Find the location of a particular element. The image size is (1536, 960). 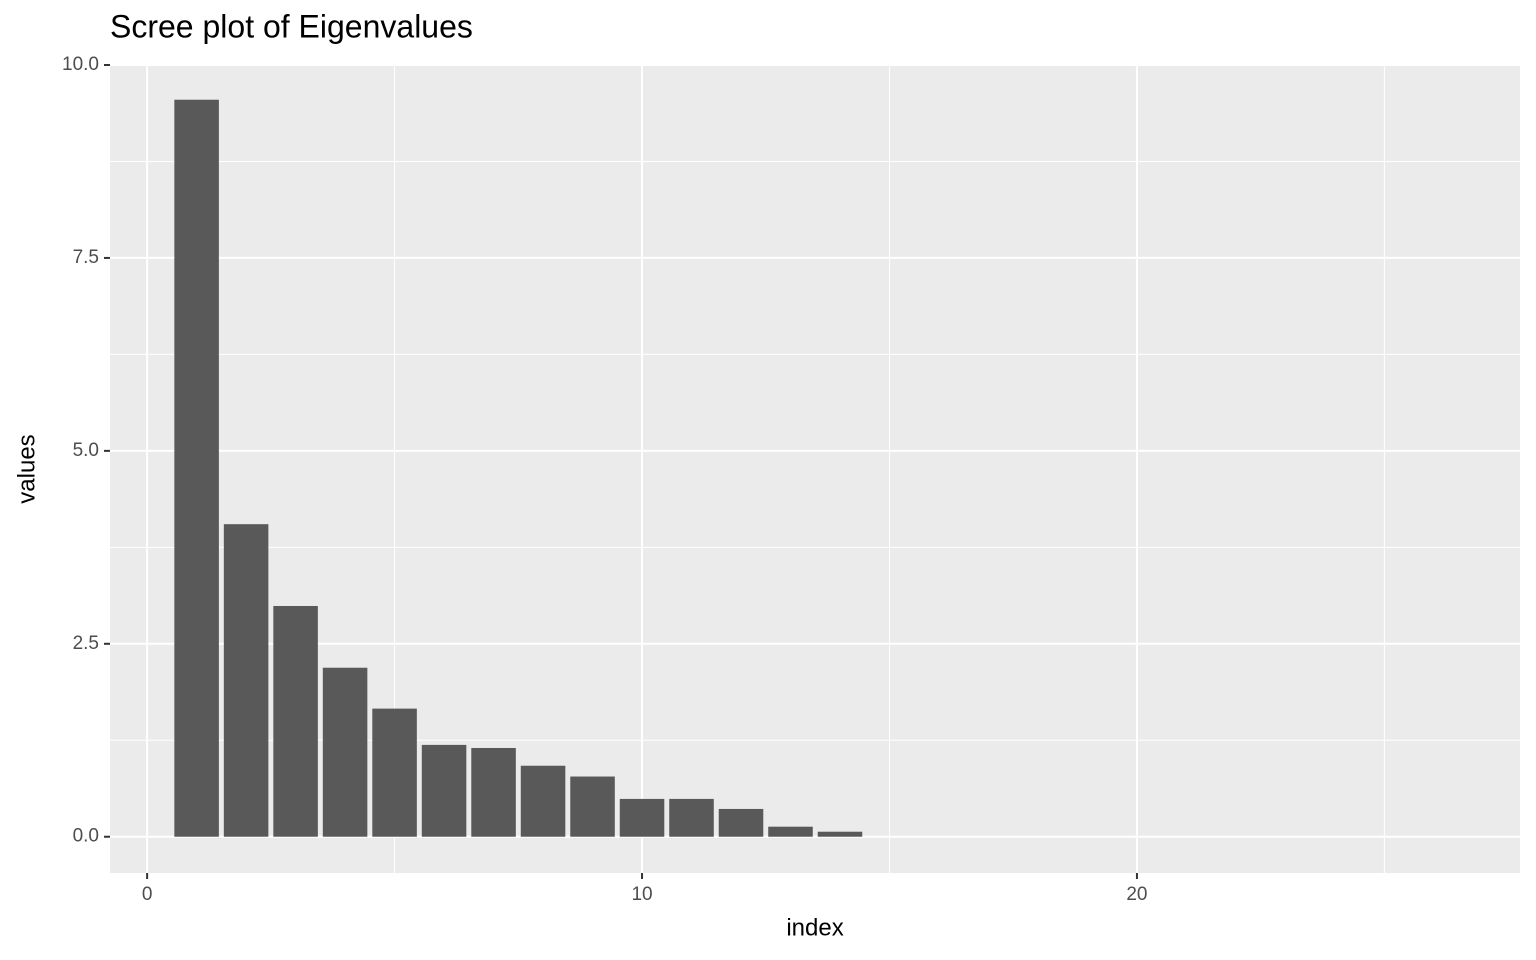

y-tick-label: 10.0 is located at coordinates (80, 64).